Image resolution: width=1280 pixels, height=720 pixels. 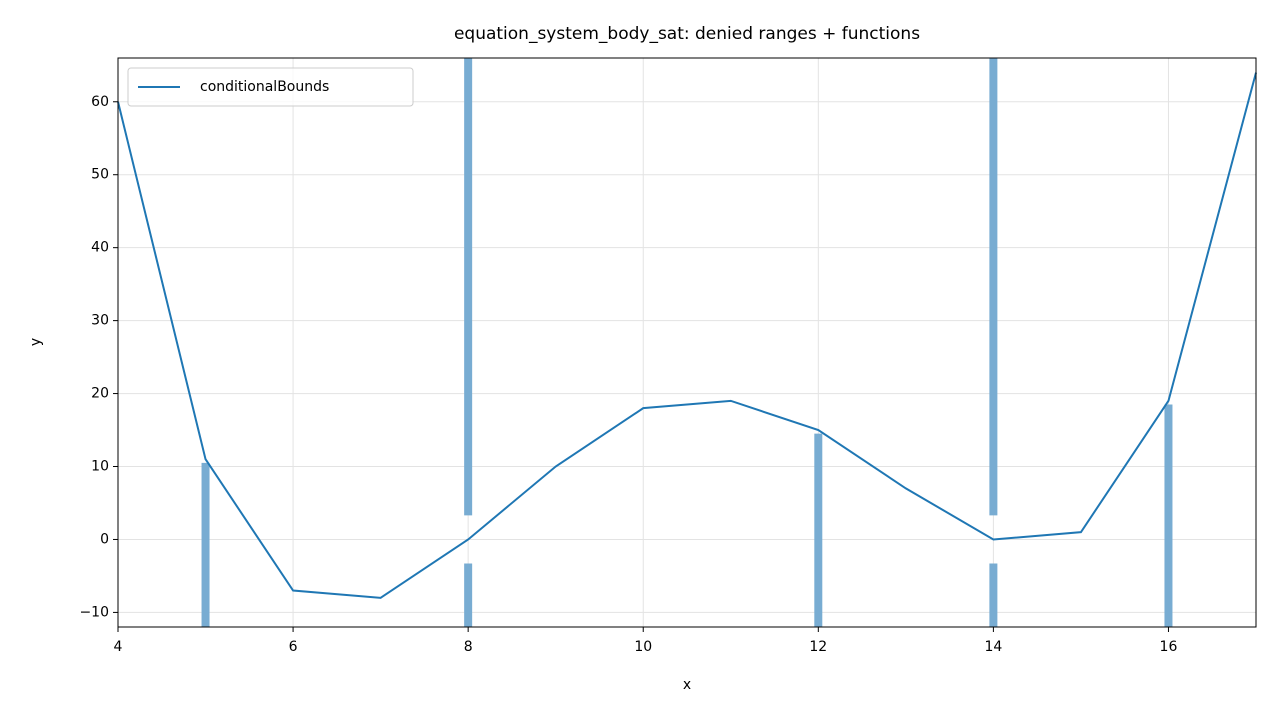 What do you see at coordinates (100, 102) in the screenshot?
I see `y-tick-label: 60` at bounding box center [100, 102].